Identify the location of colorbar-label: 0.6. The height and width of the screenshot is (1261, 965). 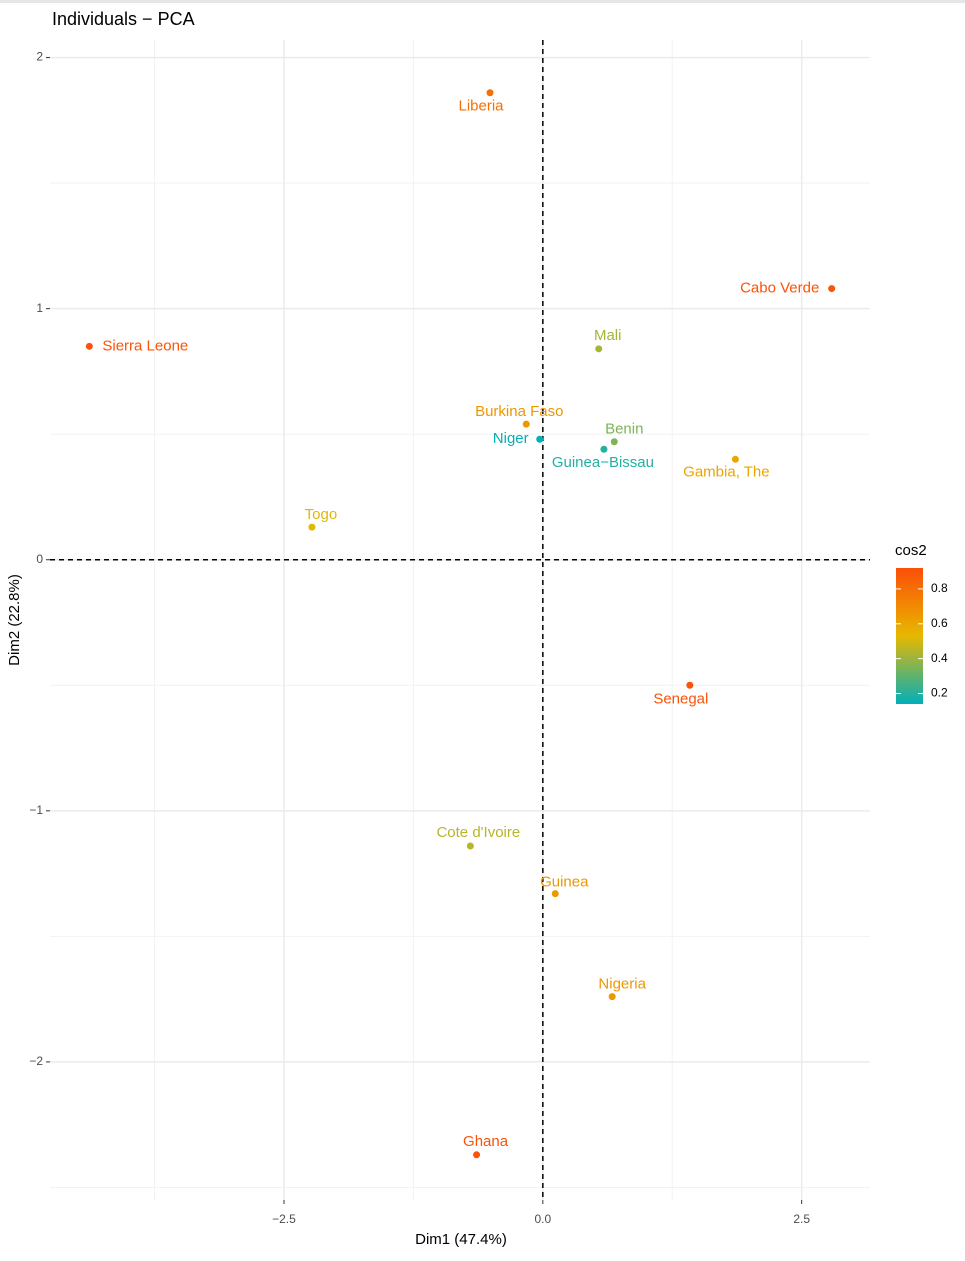
(939, 623).